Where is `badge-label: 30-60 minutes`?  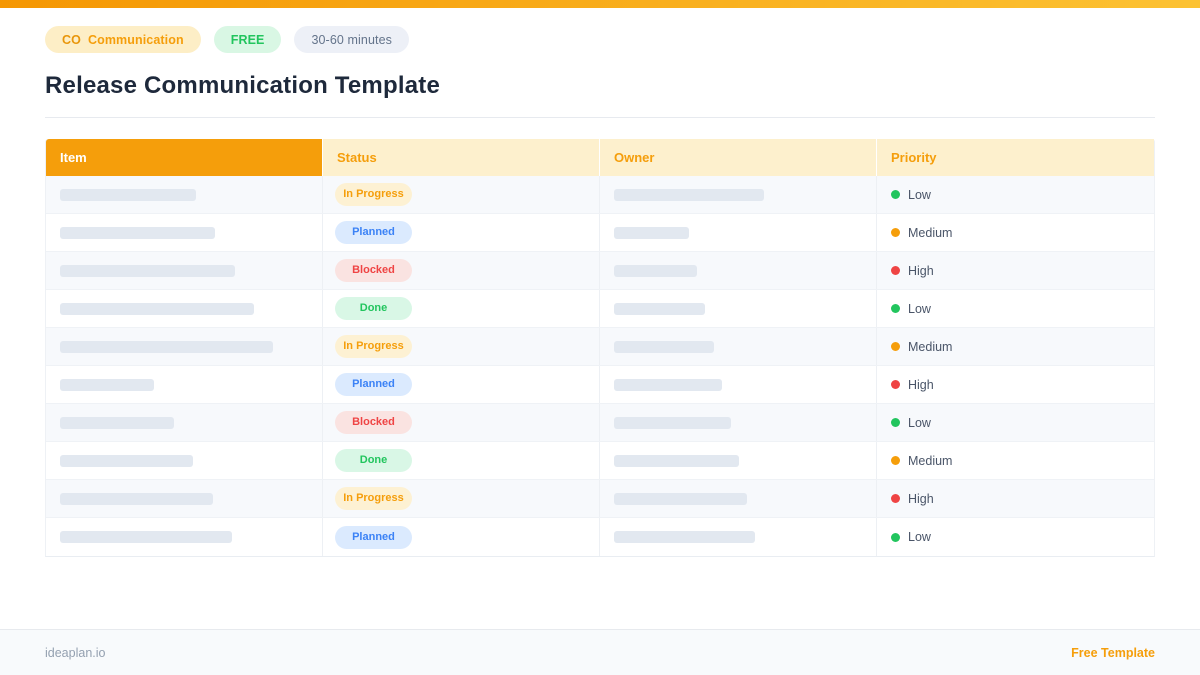
badge-label: 30-60 minutes is located at coordinates (351, 39).